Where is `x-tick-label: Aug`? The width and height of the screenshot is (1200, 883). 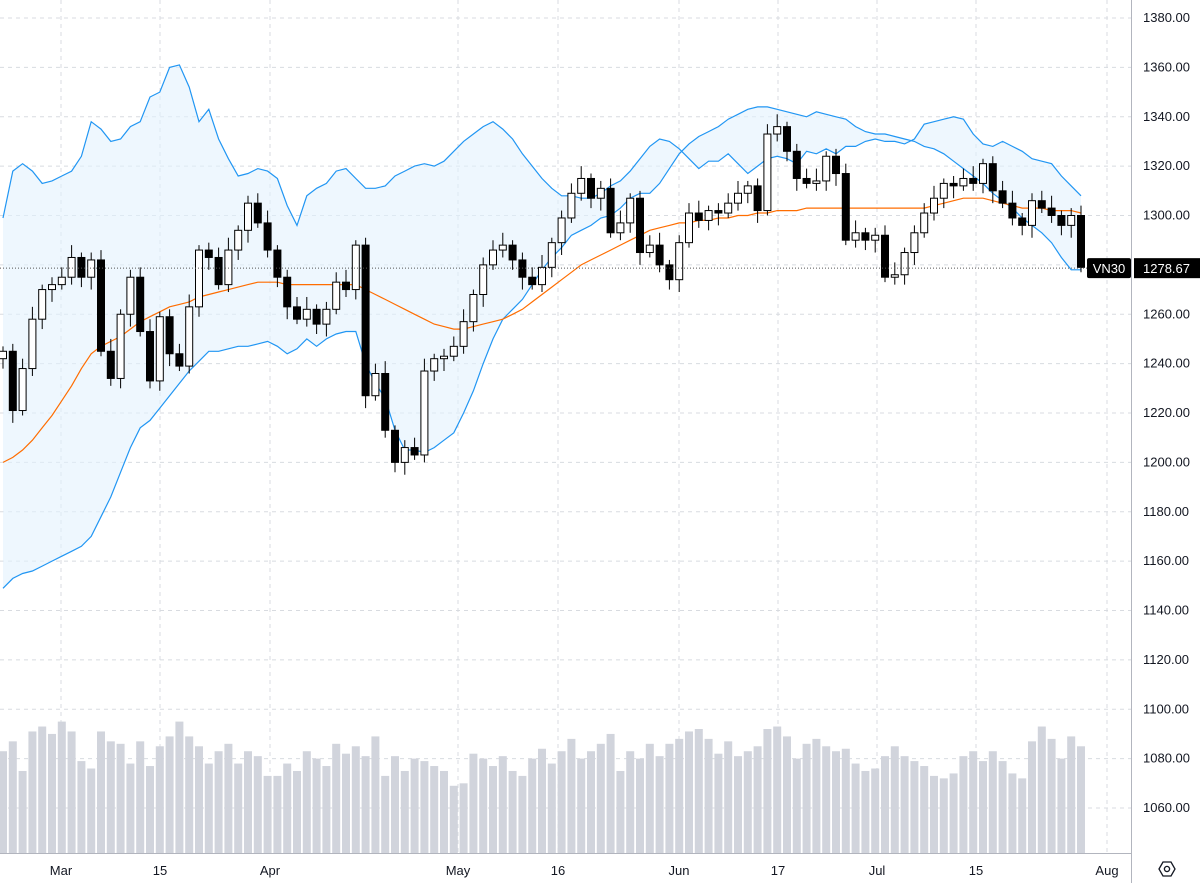 x-tick-label: Aug is located at coordinates (1106, 870).